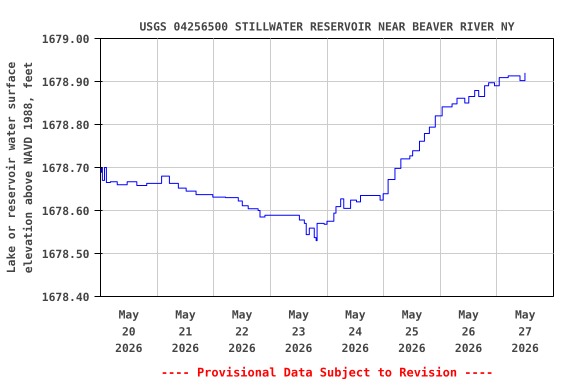 The height and width of the screenshot is (384, 576). I want to click on y-tick-label: 1678.90, so click(66, 82).